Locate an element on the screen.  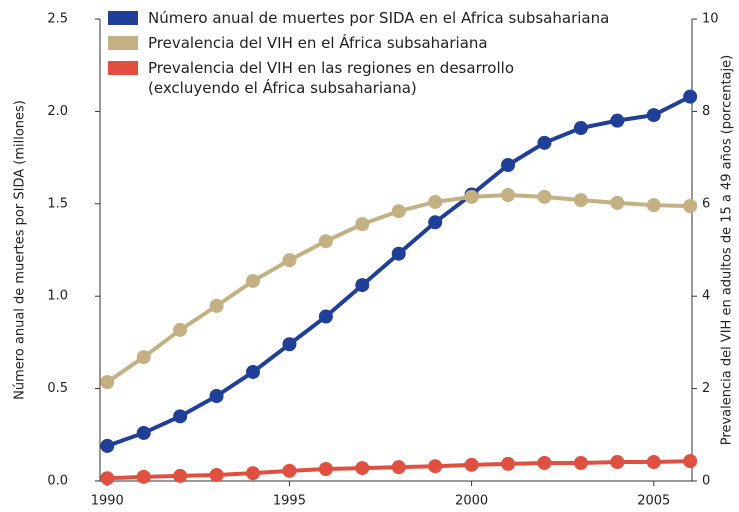
y2-tick-label: 4 is located at coordinates (706, 296).